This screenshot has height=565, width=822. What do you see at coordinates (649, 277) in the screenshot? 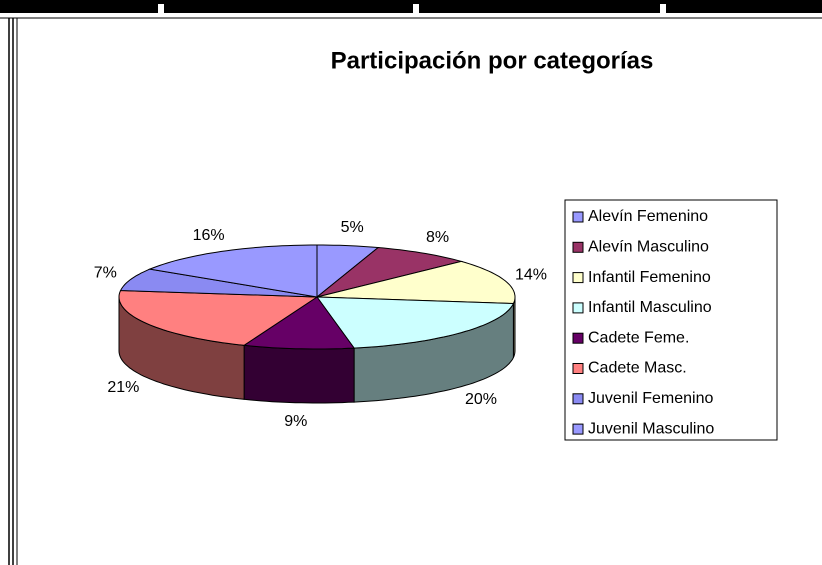
I see `legend-label: Infantil Femenino` at bounding box center [649, 277].